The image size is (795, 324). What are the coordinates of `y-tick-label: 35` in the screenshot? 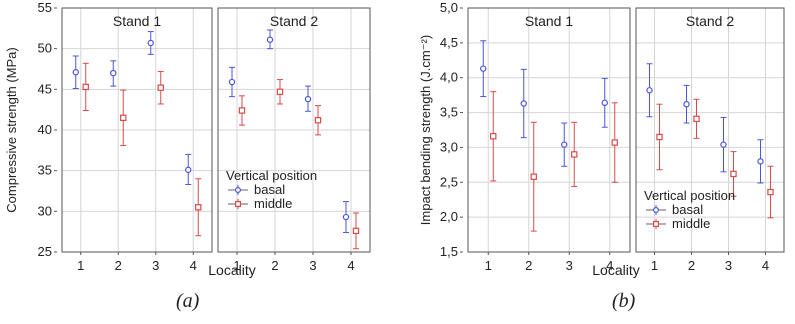 It's located at (45, 170).